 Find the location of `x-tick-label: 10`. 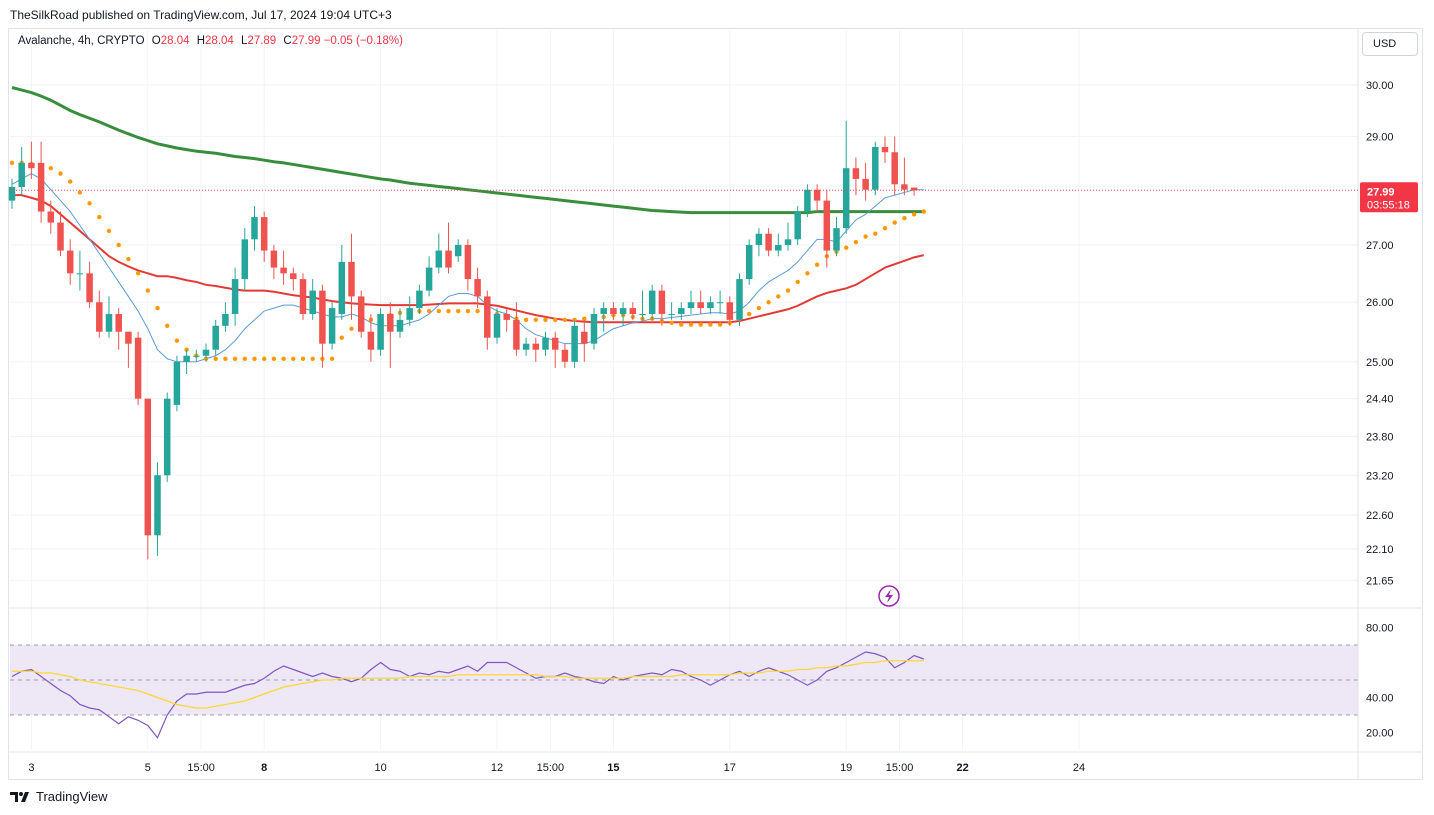

x-tick-label: 10 is located at coordinates (380, 768).